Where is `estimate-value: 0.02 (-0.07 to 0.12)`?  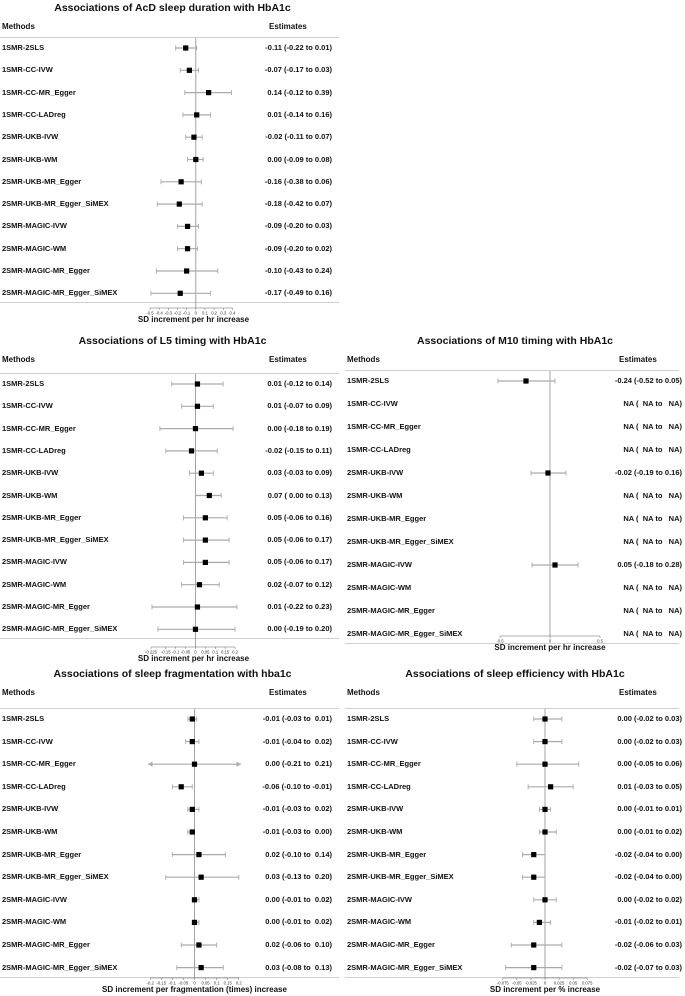 estimate-value: 0.02 (-0.07 to 0.12) is located at coordinates (299, 584).